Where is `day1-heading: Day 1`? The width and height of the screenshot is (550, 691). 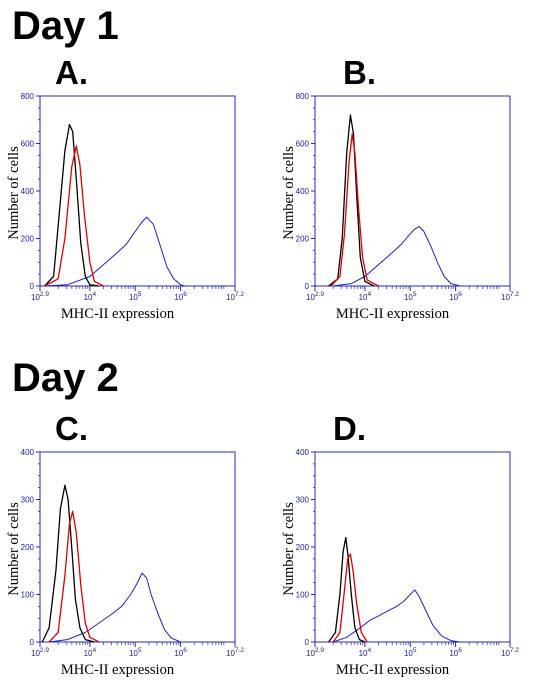
day1-heading: Day 1 is located at coordinates (65, 26).